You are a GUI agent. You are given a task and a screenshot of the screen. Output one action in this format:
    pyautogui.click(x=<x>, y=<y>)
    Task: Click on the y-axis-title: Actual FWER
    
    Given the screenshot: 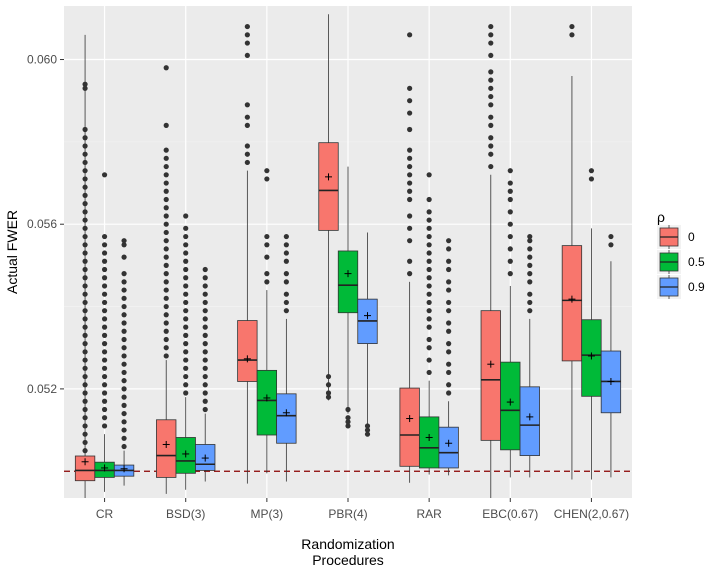 What is the action you would take?
    pyautogui.click(x=12, y=252)
    